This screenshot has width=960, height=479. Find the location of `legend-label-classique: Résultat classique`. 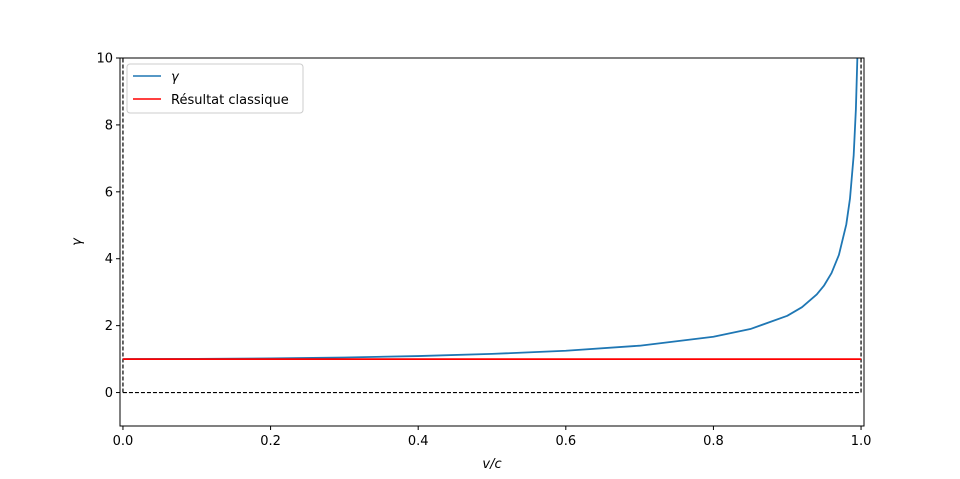

legend-label-classique: Résultat classique is located at coordinates (230, 100).